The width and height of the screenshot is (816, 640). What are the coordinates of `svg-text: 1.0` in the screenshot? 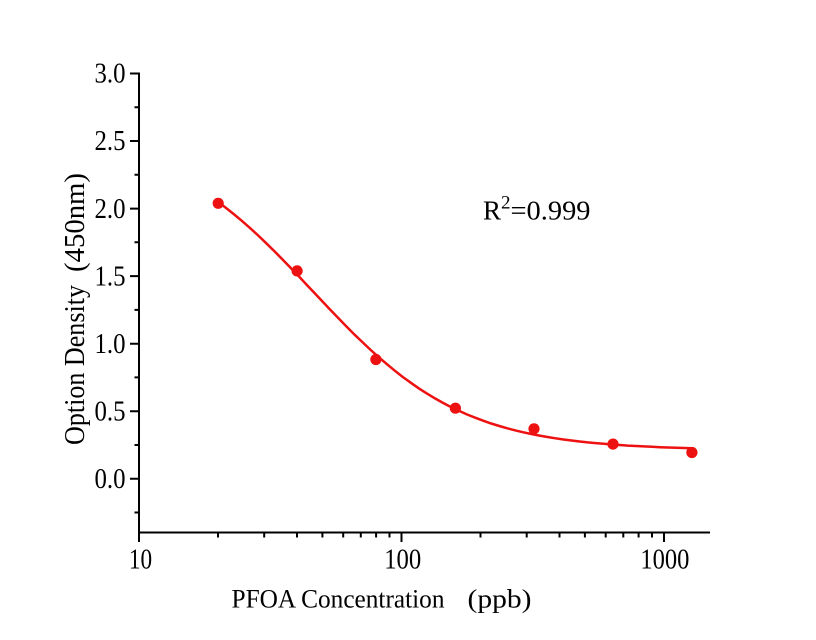 It's located at (110, 344).